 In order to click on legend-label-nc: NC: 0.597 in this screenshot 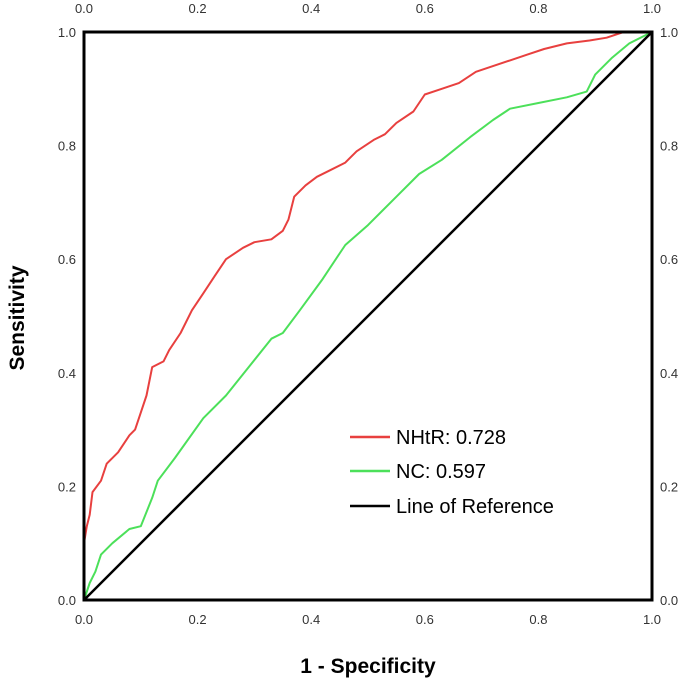, I will do `click(441, 472)`.